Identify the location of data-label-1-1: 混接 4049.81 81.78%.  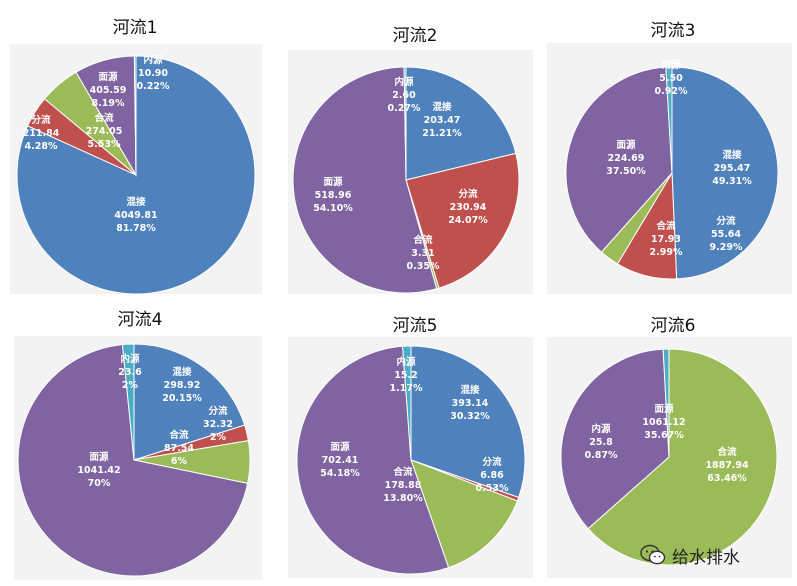
(135, 215).